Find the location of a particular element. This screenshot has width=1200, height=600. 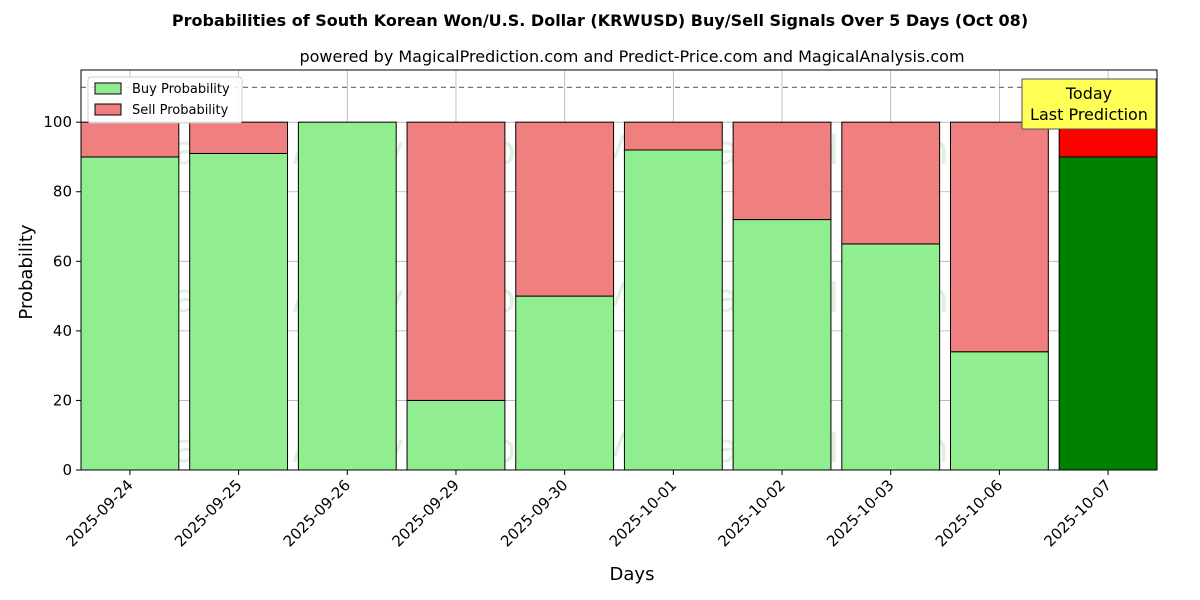

x-tick-label: 2025-10-03 is located at coordinates (860, 513).